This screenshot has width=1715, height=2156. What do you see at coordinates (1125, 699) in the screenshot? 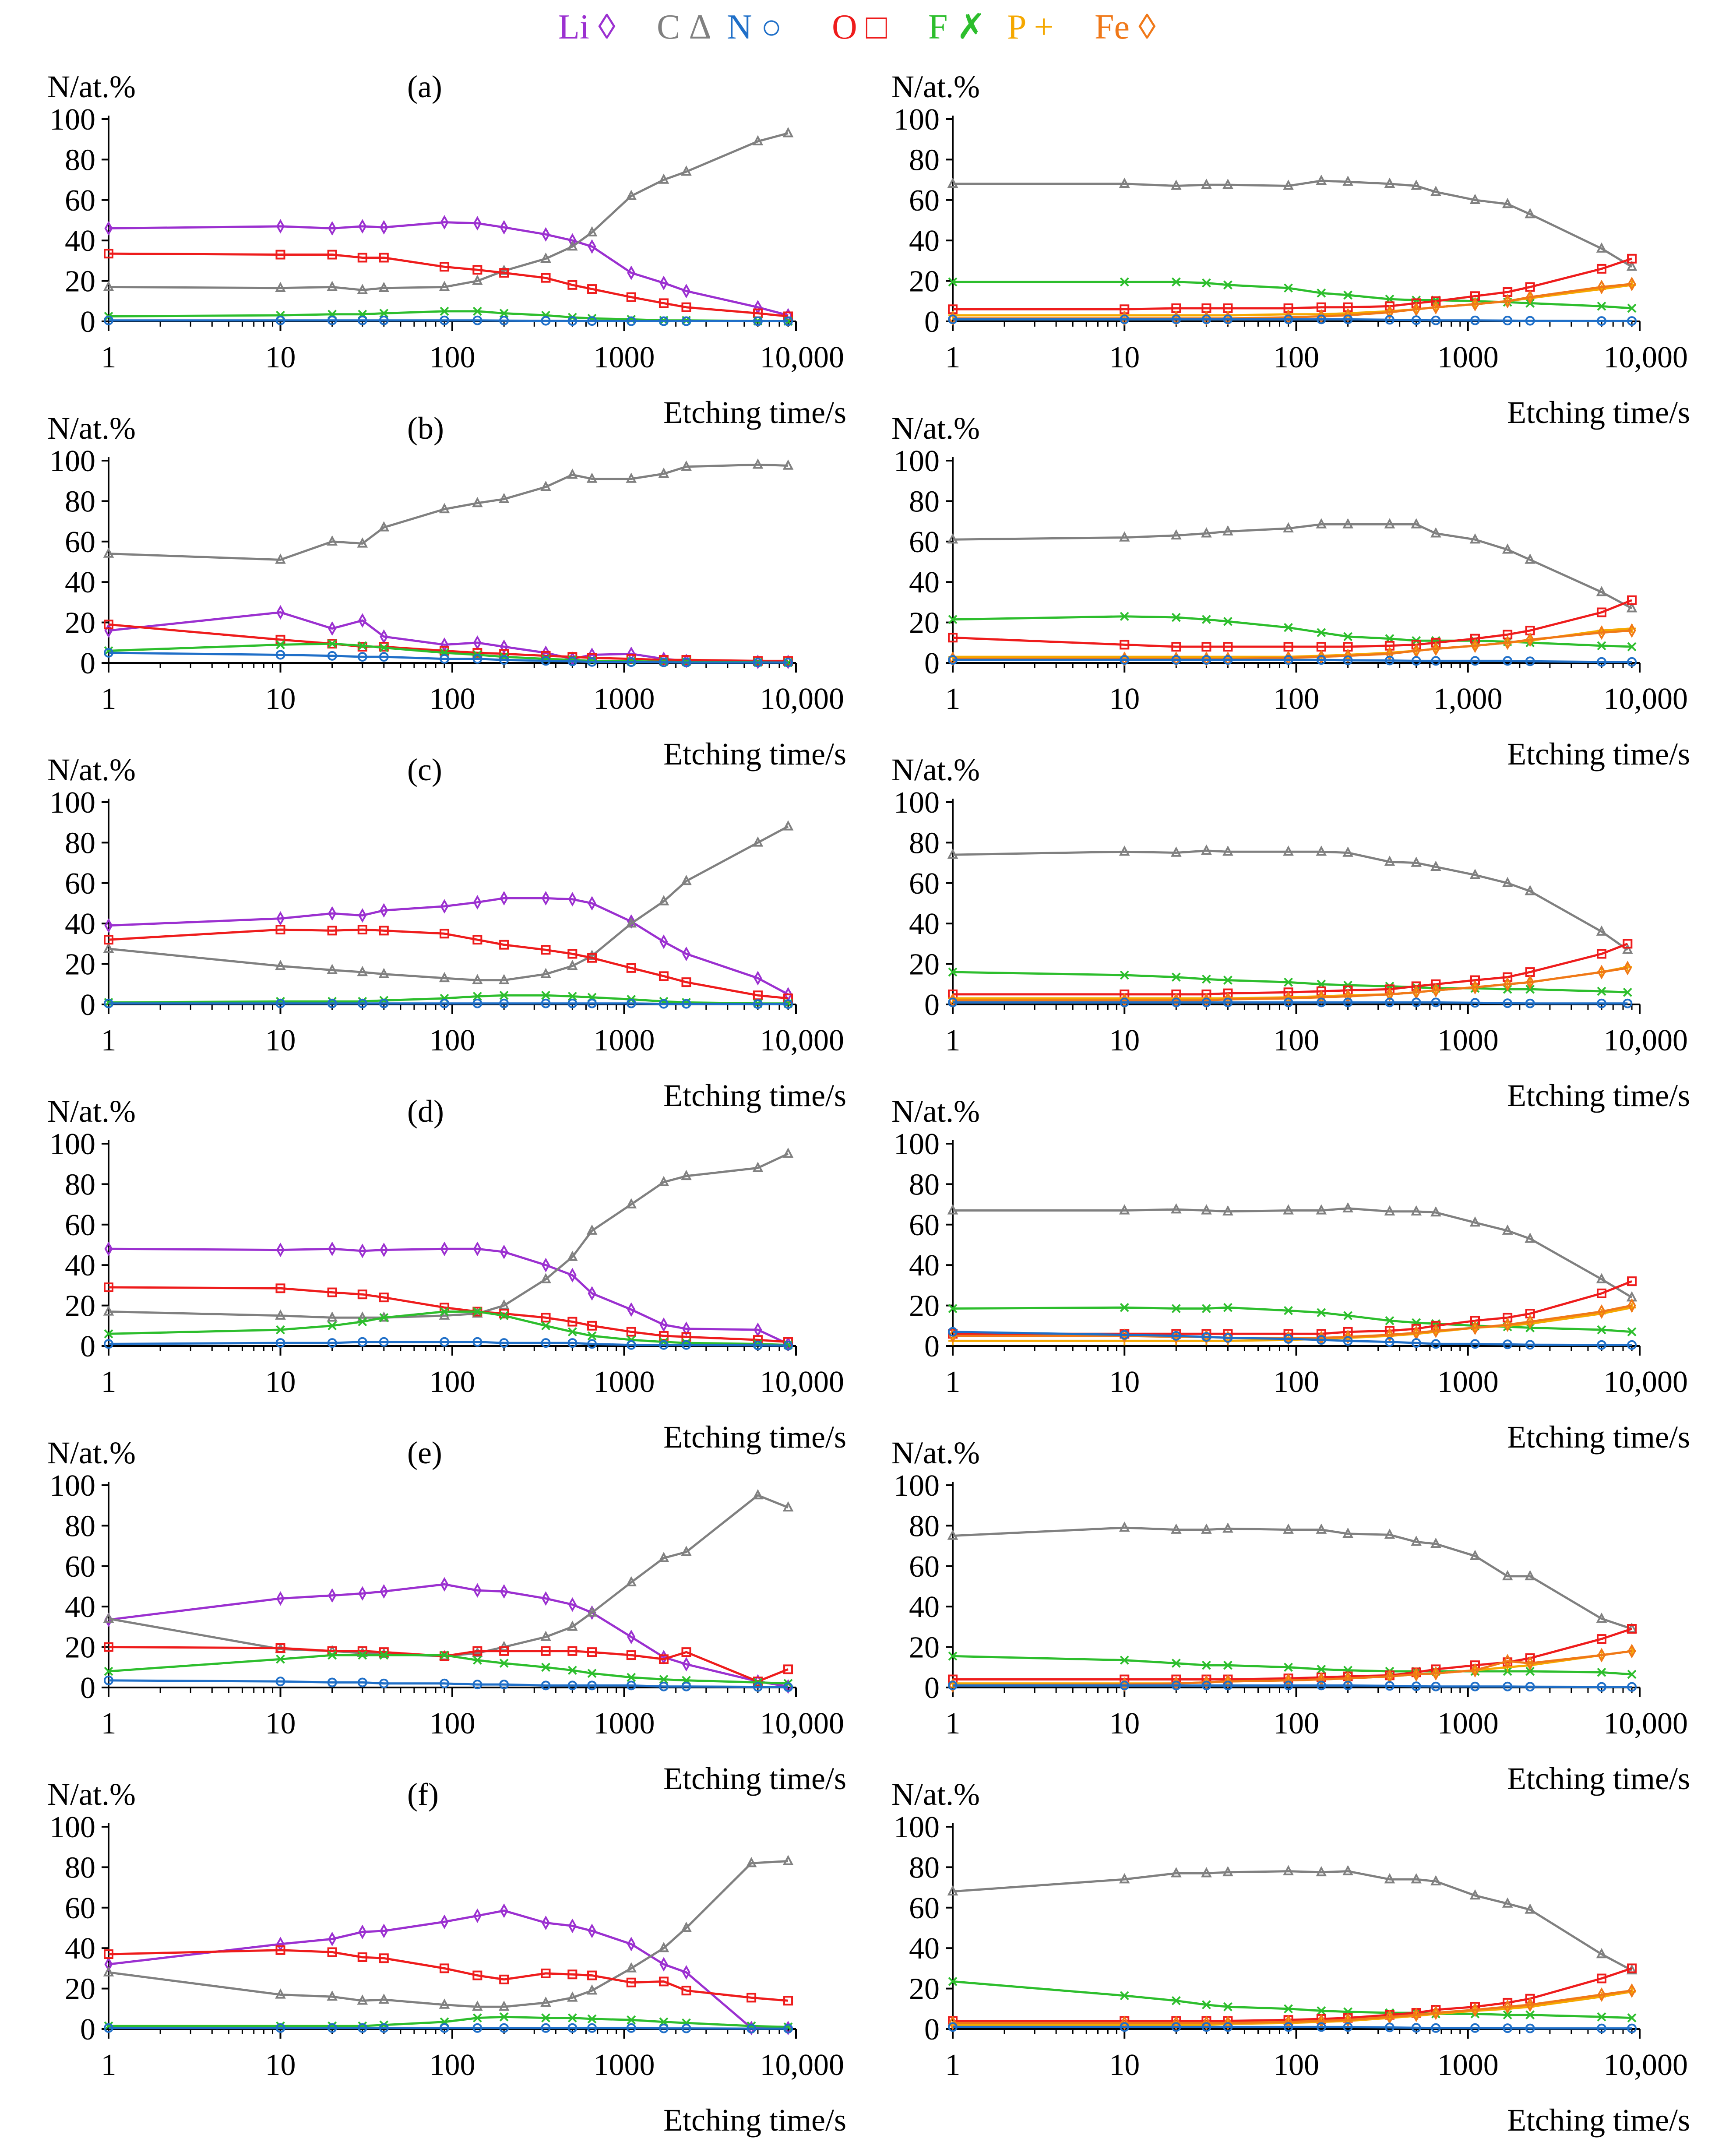
I see `x-tick-label: 10` at bounding box center [1125, 699].